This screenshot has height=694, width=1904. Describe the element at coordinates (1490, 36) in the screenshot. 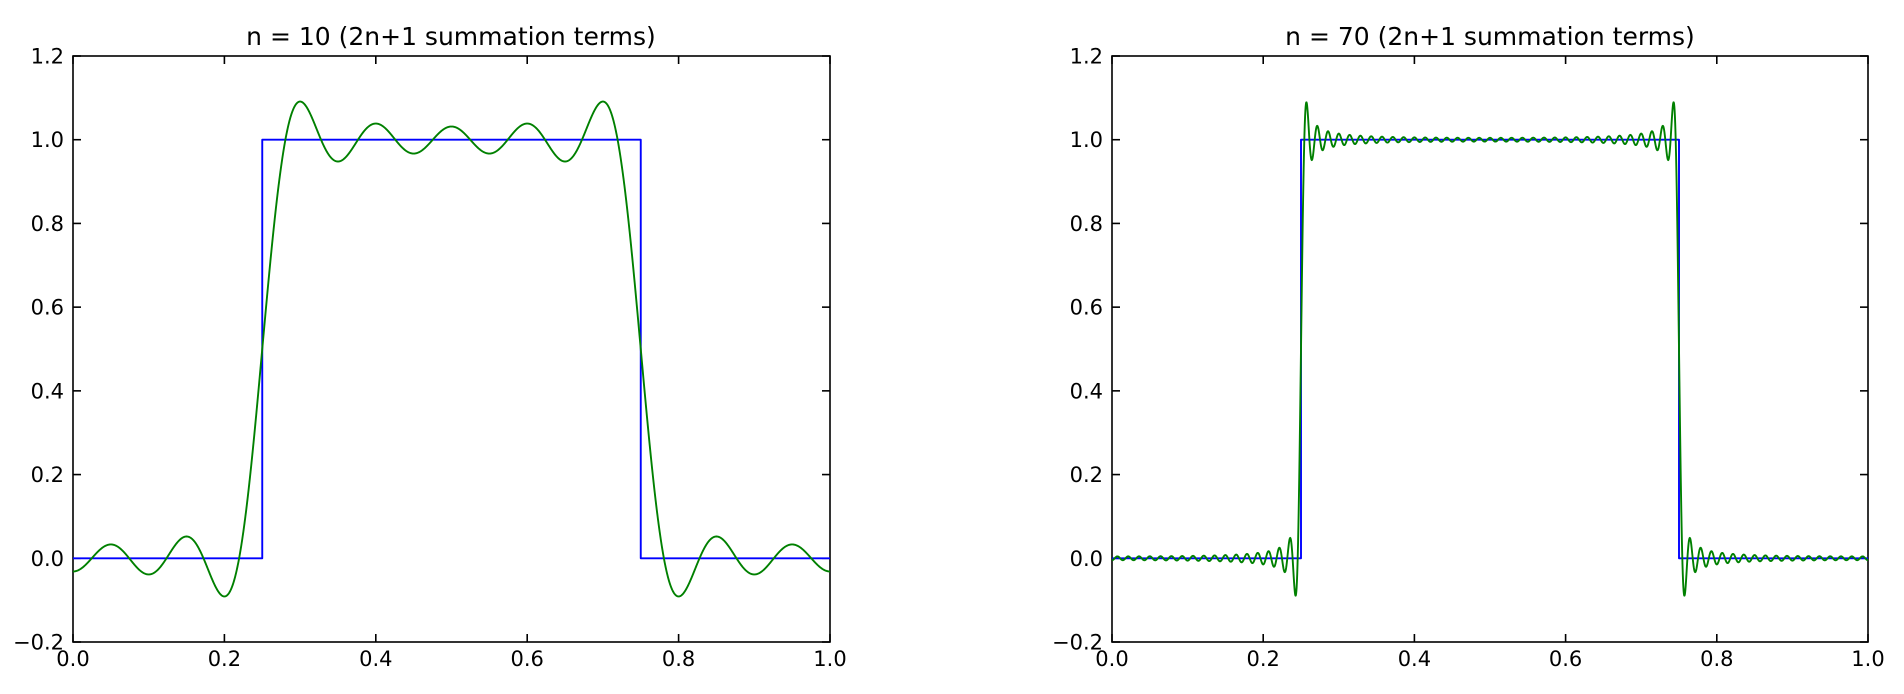

I see `right-plot-title: n = 70 (2n+1 summation terms)` at that location.